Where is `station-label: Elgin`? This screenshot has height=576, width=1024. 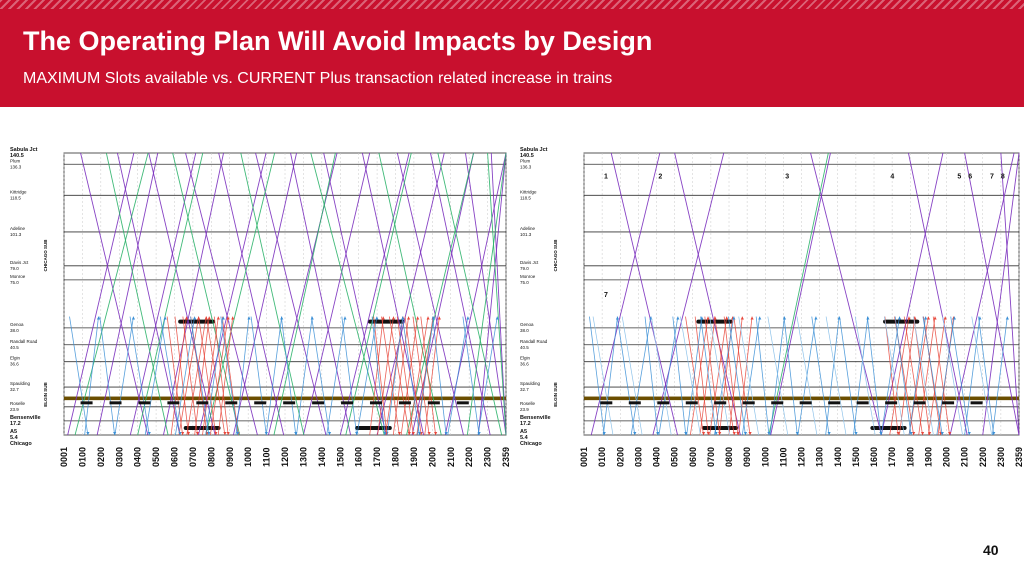
station-label: Elgin is located at coordinates (525, 358).